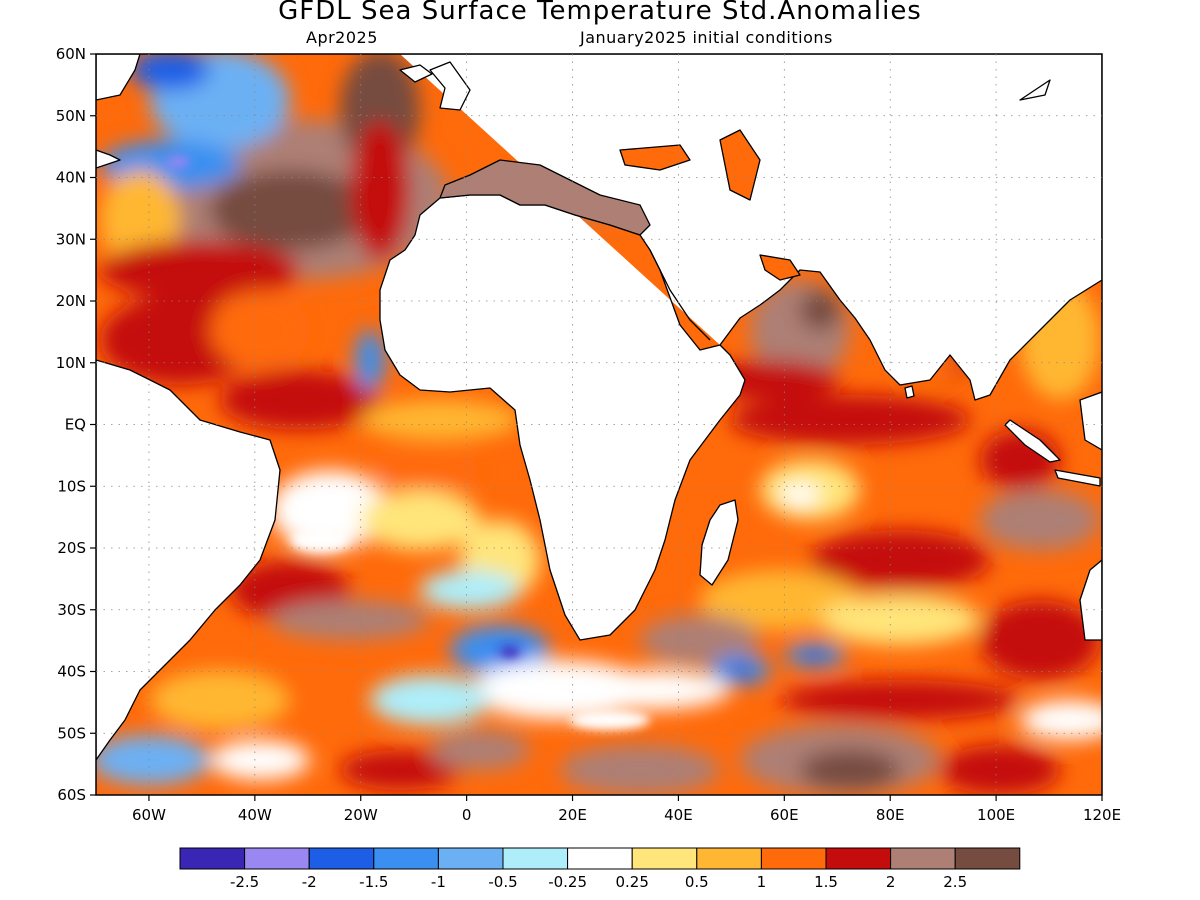 The image size is (1200, 900). Describe the element at coordinates (697, 882) in the screenshot. I see `colorbar-label: 0.5` at that location.